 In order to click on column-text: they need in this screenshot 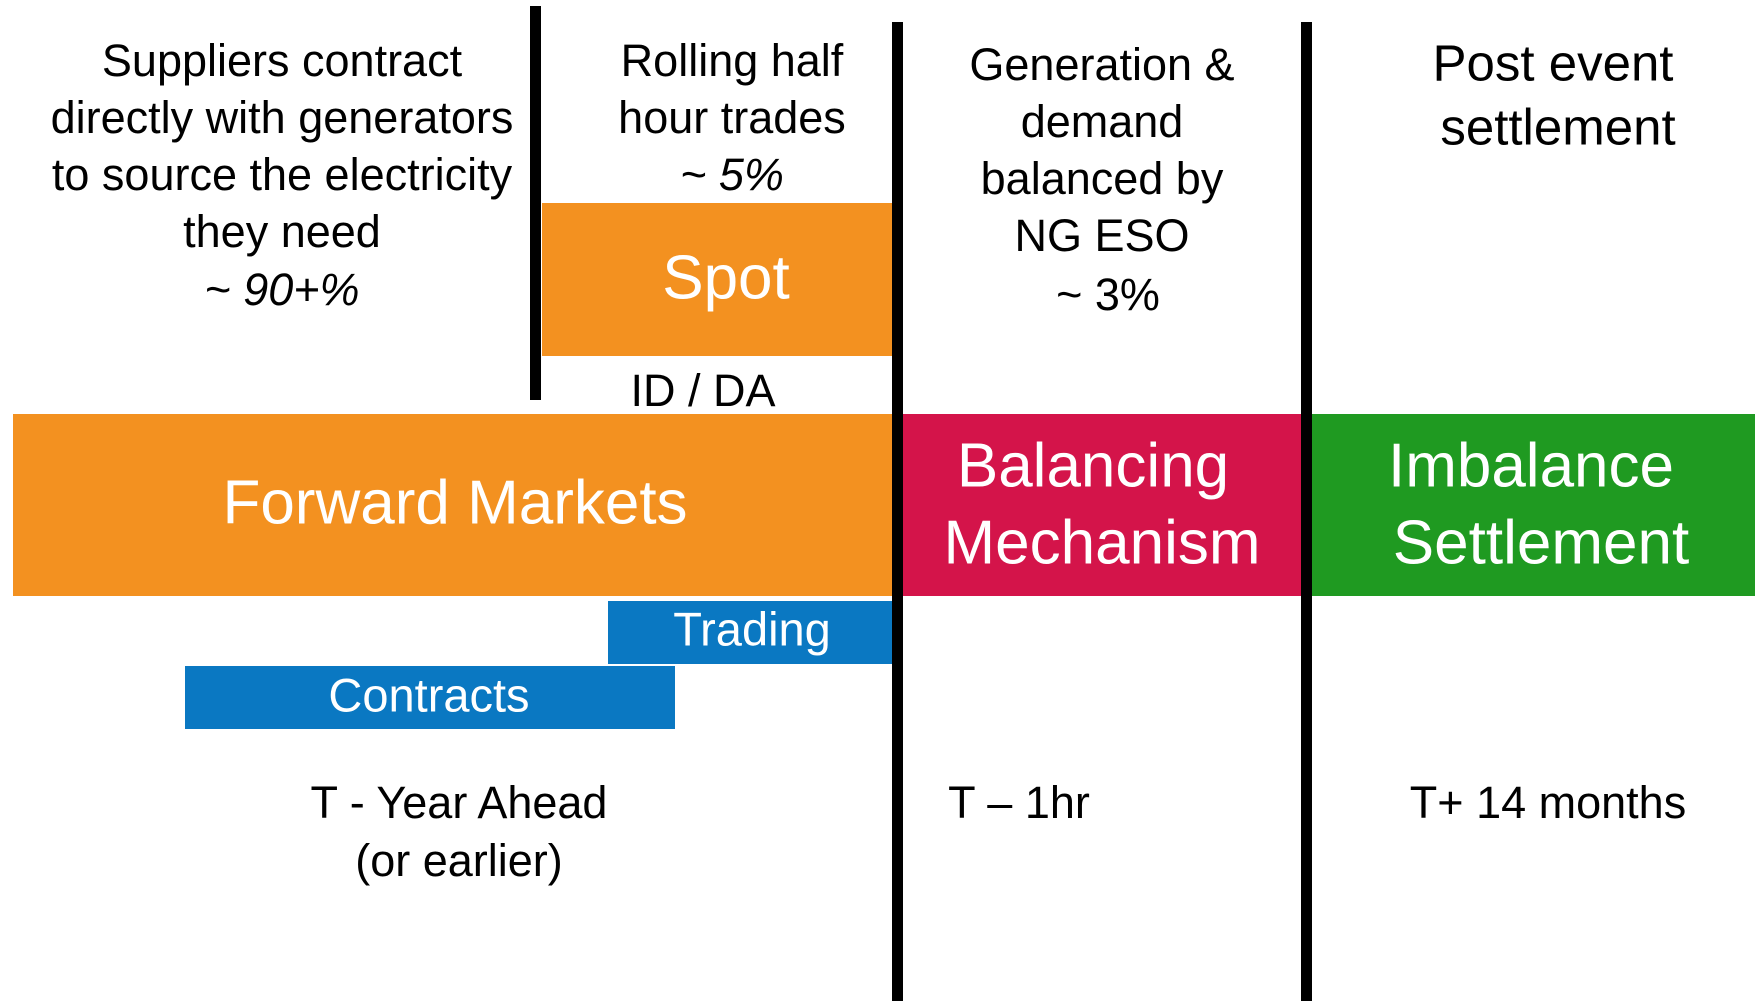, I will do `click(282, 231)`.